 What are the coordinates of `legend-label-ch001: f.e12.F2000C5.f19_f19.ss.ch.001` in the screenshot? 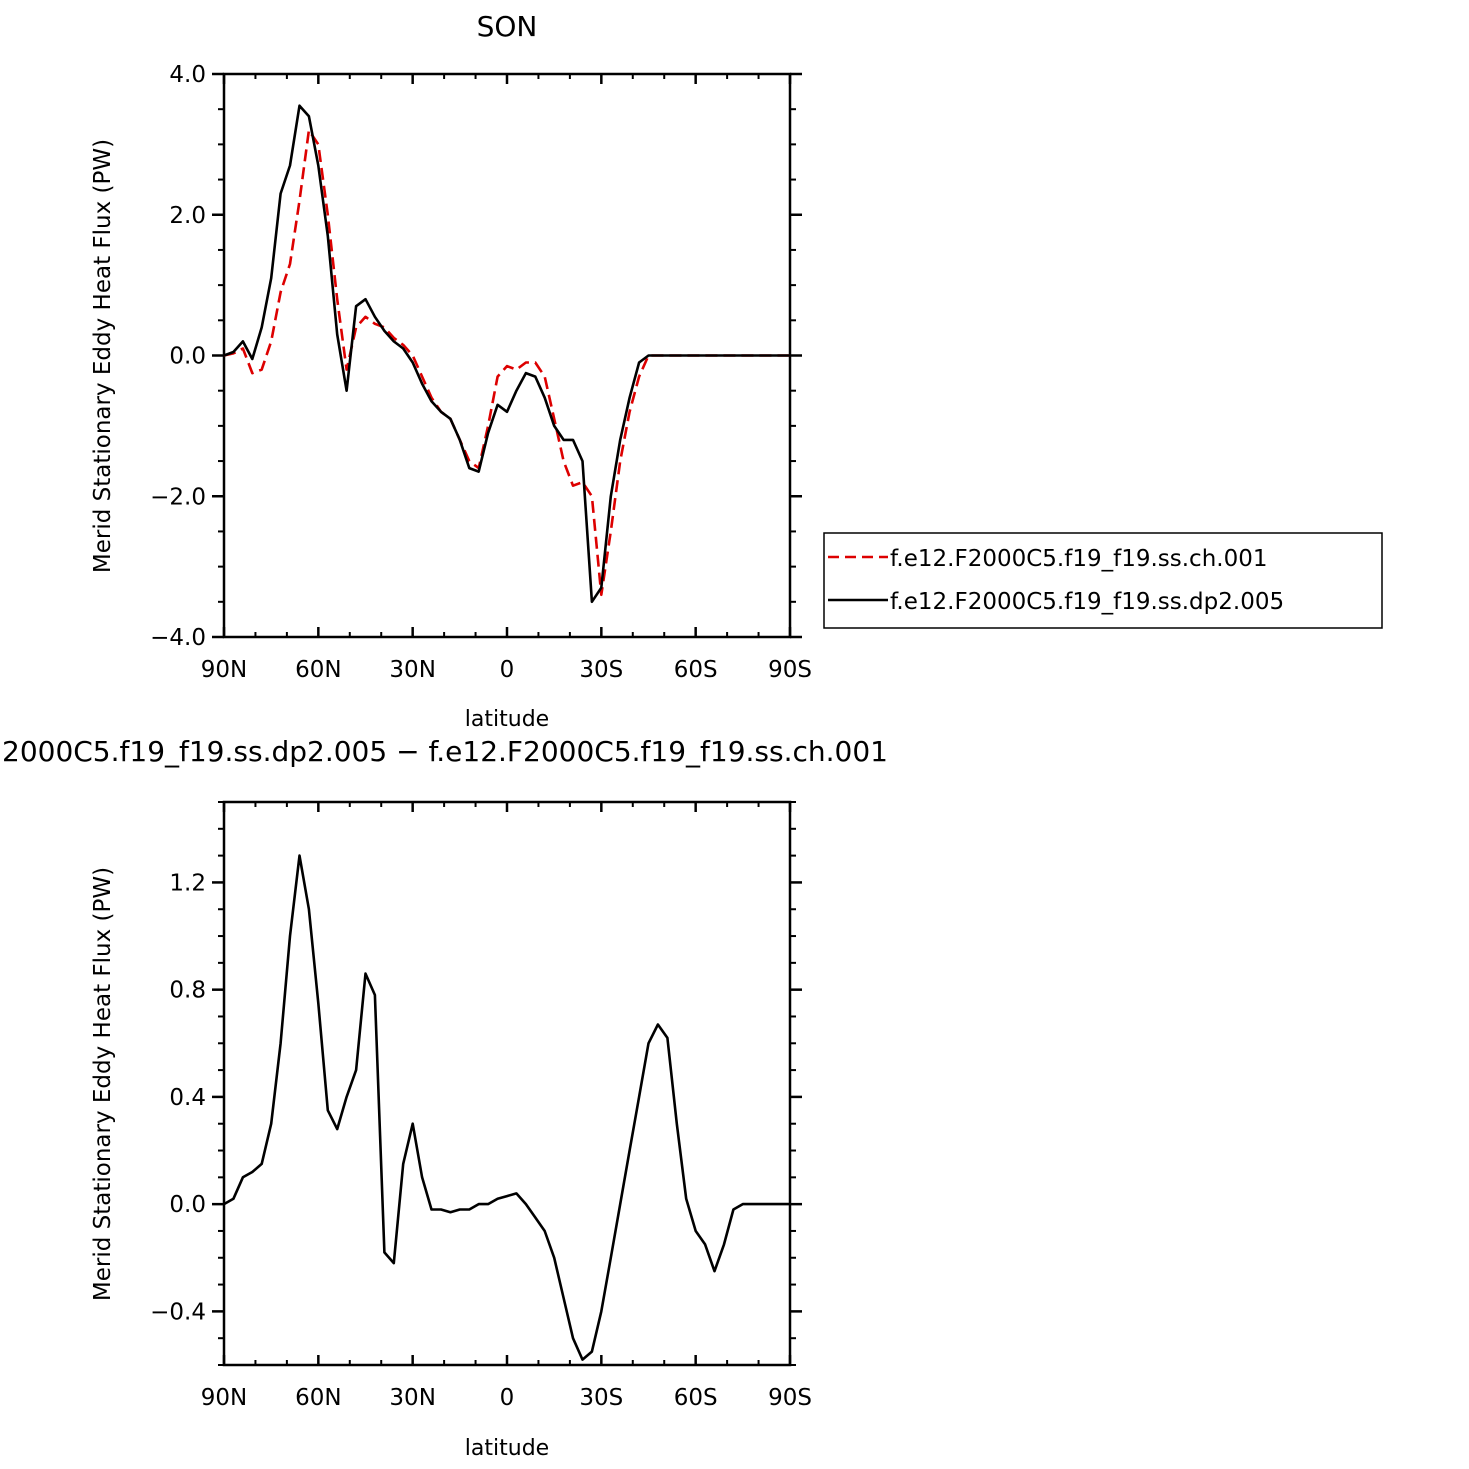 It's located at (1078, 559).